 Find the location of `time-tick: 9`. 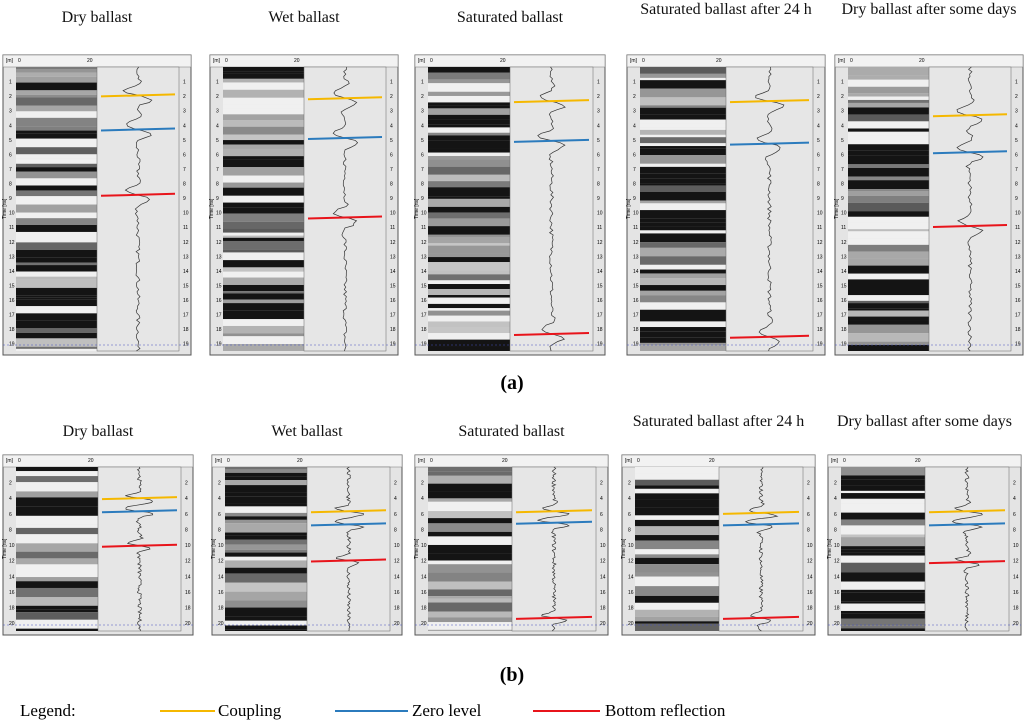

time-tick: 9 is located at coordinates (10, 199).